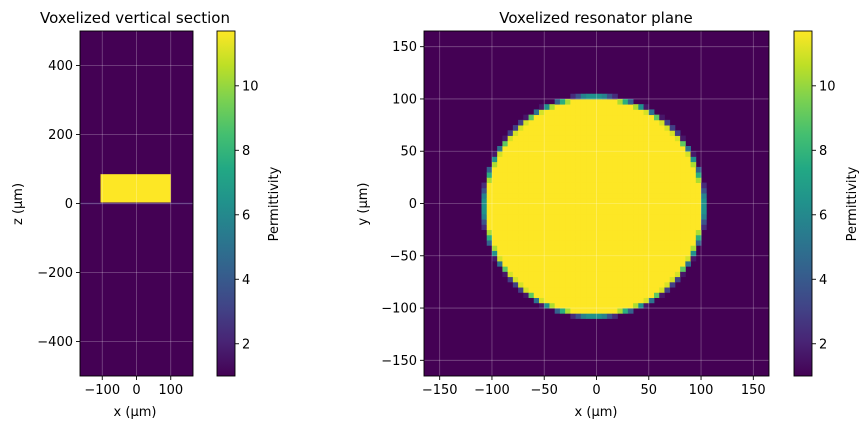  I want to click on x-tick-label: −150, so click(440, 390).